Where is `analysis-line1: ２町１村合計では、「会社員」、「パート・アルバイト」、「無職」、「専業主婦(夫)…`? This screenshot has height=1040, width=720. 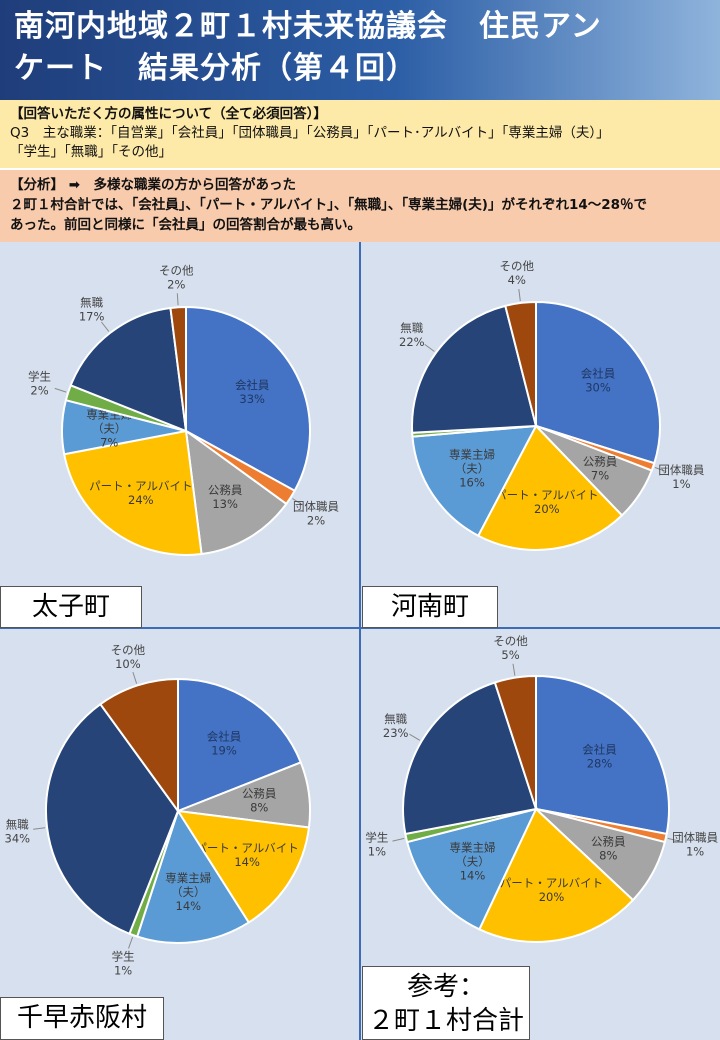
analysis-line1: ２町１村合計では、「会社員」、「パート・アルバイト」、「無職」、「専業主婦(夫)… is located at coordinates (329, 205).